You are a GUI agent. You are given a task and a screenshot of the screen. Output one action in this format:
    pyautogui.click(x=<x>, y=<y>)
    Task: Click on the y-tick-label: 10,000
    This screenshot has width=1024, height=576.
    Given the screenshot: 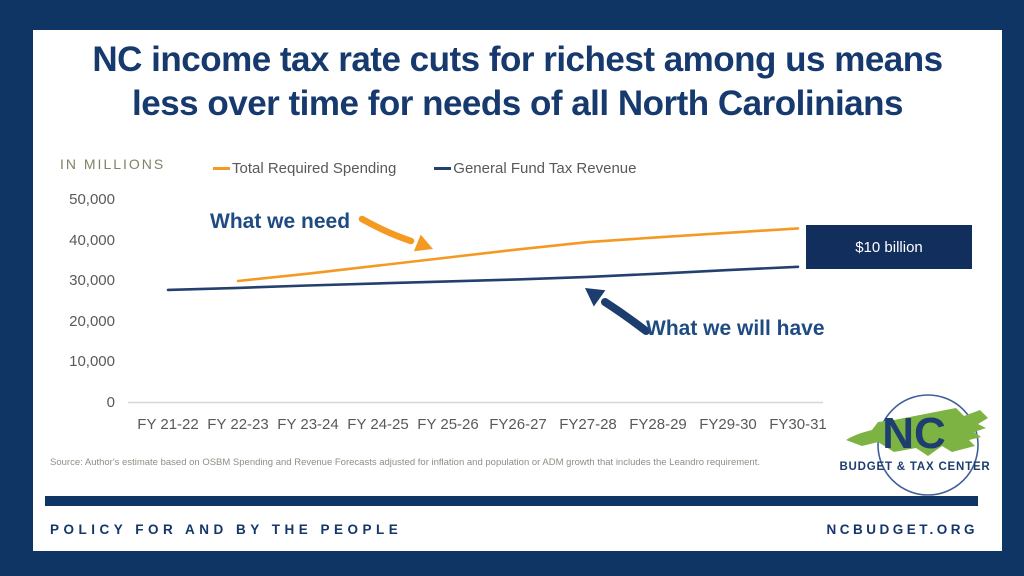 What is the action you would take?
    pyautogui.click(x=92, y=361)
    